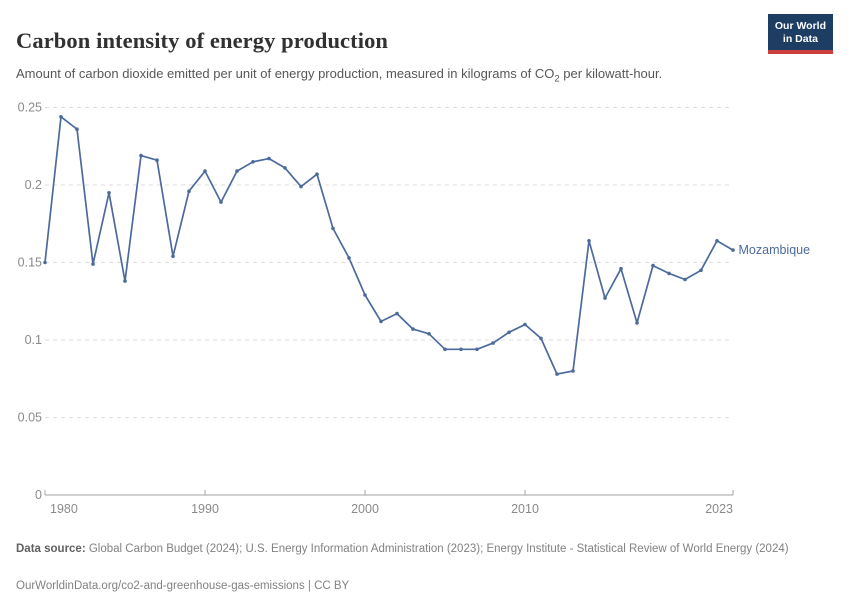 This screenshot has height=600, width=850. What do you see at coordinates (202, 41) in the screenshot?
I see `page-title: Carbon intensity of energy production` at bounding box center [202, 41].